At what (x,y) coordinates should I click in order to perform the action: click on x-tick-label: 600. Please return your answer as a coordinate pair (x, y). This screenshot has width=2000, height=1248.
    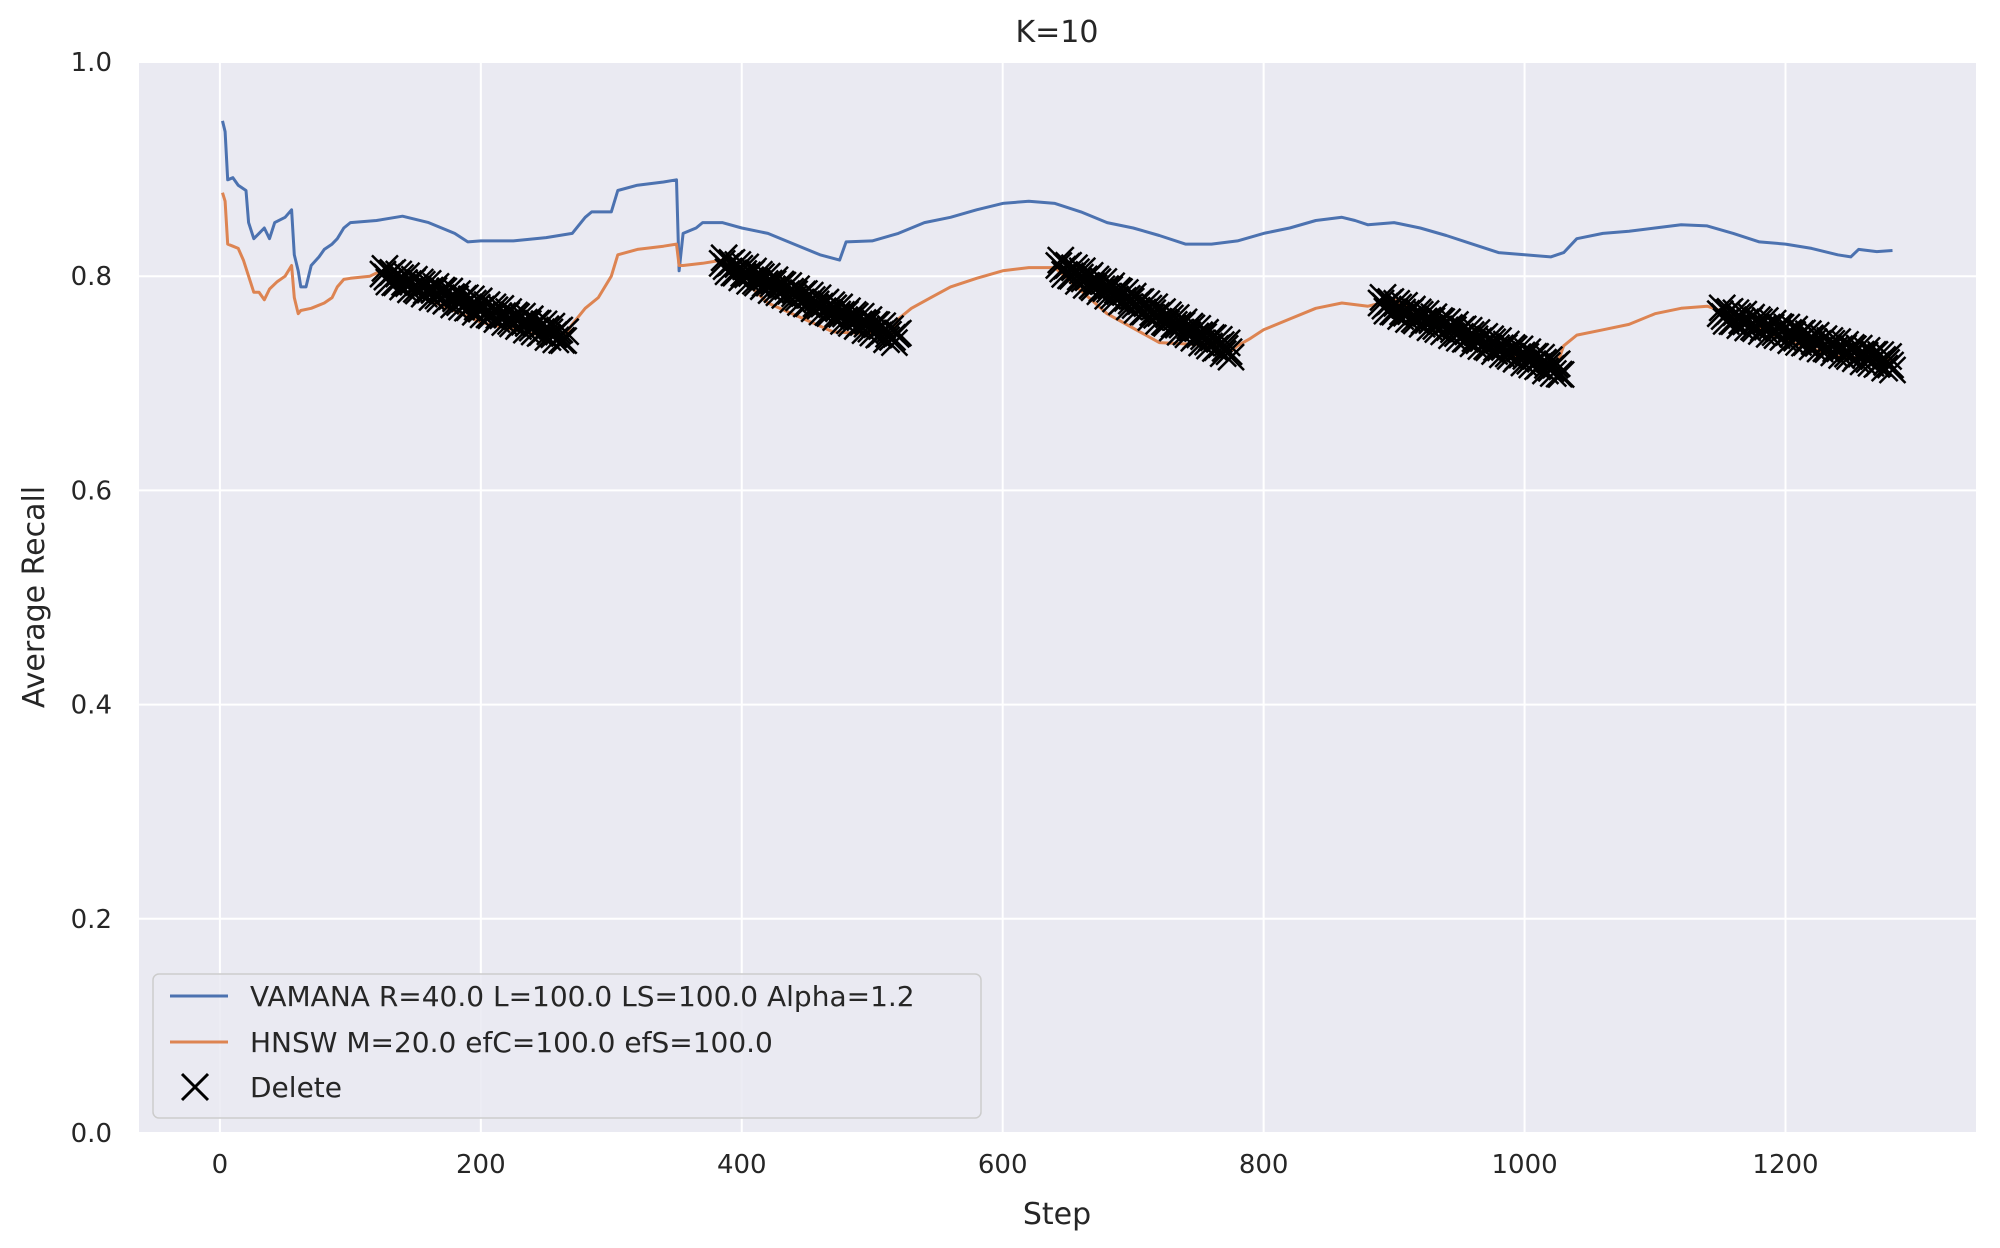
    Looking at the image, I should click on (1003, 1165).